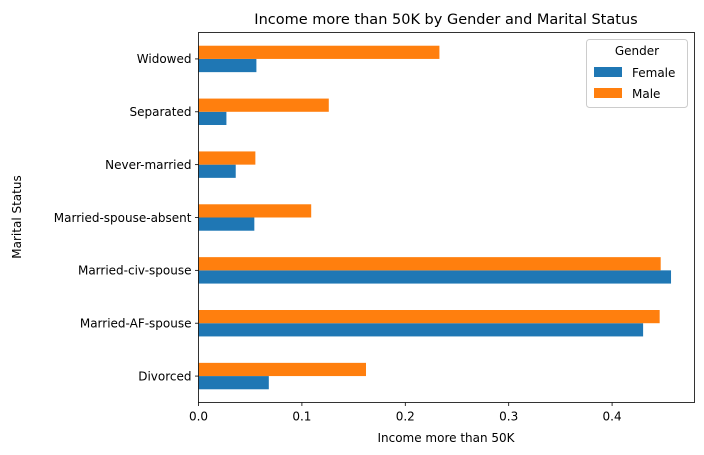 The height and width of the screenshot is (455, 704). What do you see at coordinates (136, 324) in the screenshot?
I see `y-tick-label-married-af-spouse: Married-AF-spouse` at bounding box center [136, 324].